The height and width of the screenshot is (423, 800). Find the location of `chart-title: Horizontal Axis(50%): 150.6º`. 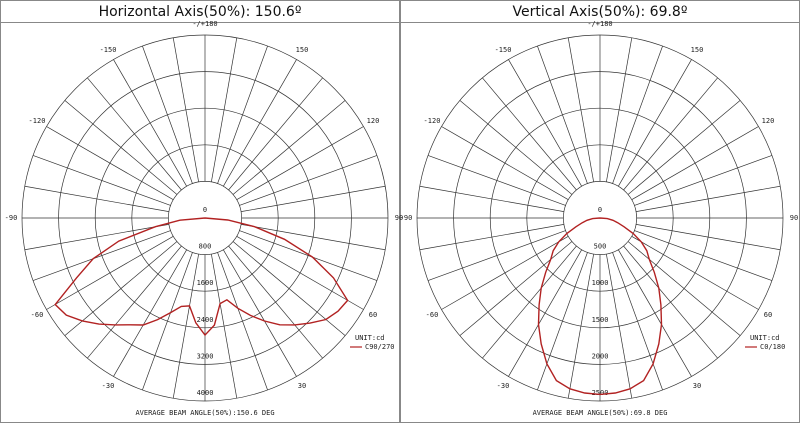

chart-title: Horizontal Axis(50%): 150.6º is located at coordinates (200, 12).